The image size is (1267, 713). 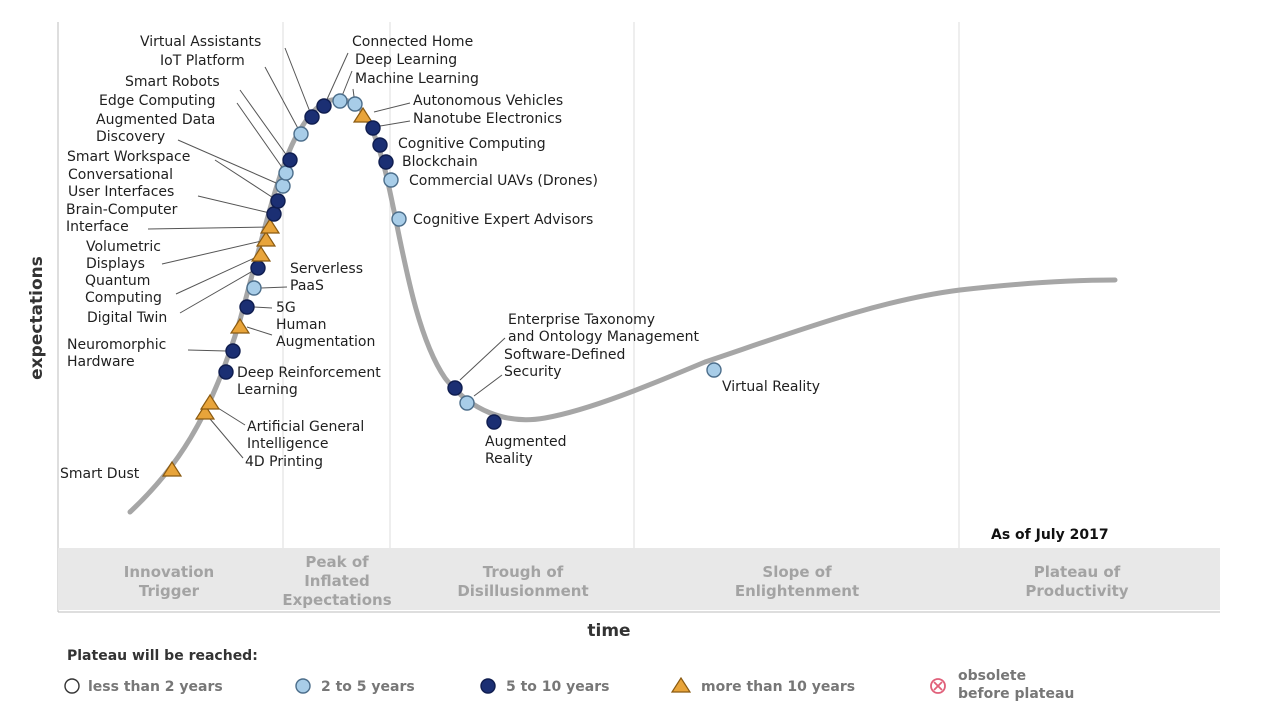 I want to click on leader-4d-printing, so click(x=224, y=435).